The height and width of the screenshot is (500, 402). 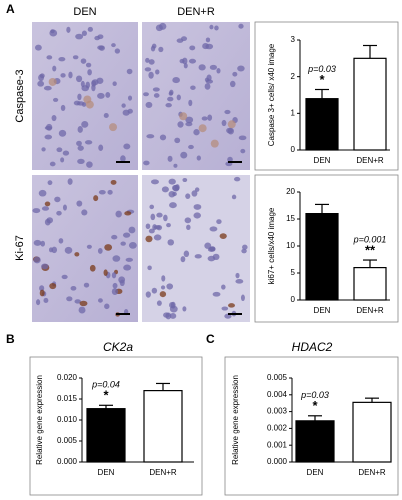 What do you see at coordinates (293, 299) in the screenshot?
I see `y-tick-label: 0` at bounding box center [293, 299].